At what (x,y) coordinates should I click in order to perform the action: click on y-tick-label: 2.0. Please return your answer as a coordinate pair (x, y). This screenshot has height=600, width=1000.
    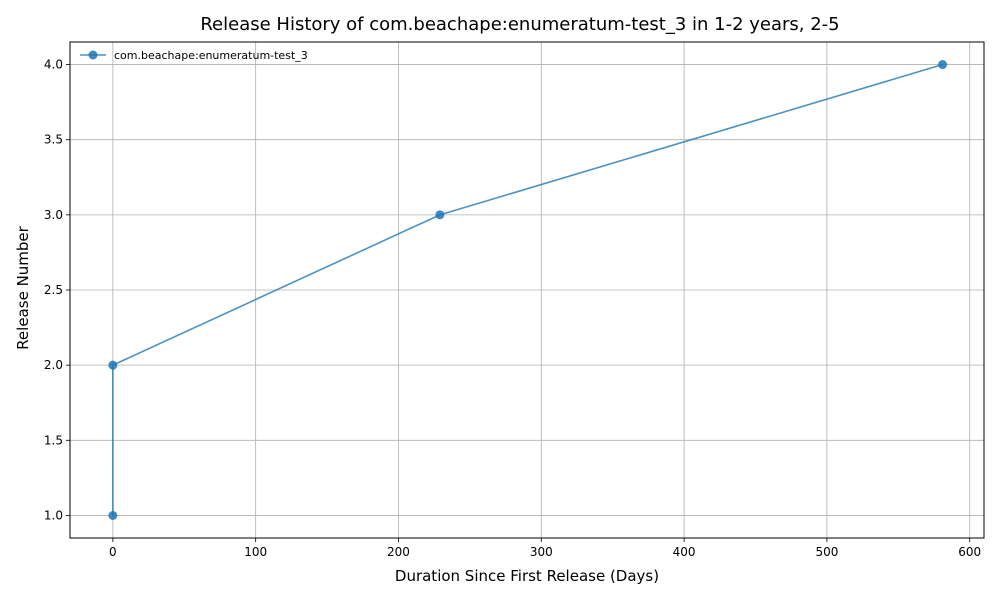
    Looking at the image, I should click on (53, 365).